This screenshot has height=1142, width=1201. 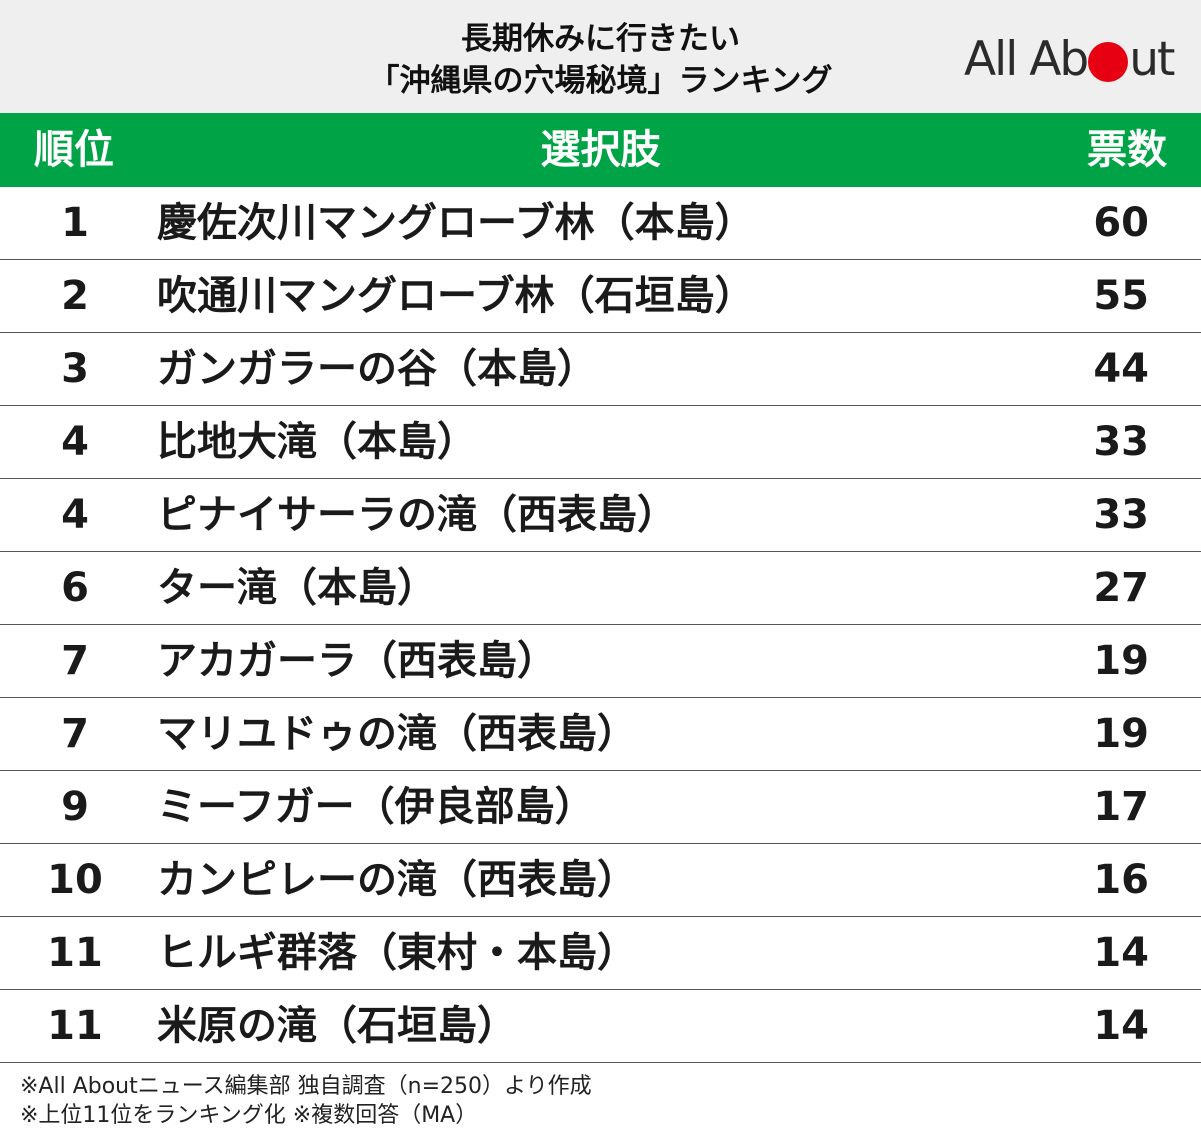 I want to click on rank-cell: 1, so click(x=75, y=223).